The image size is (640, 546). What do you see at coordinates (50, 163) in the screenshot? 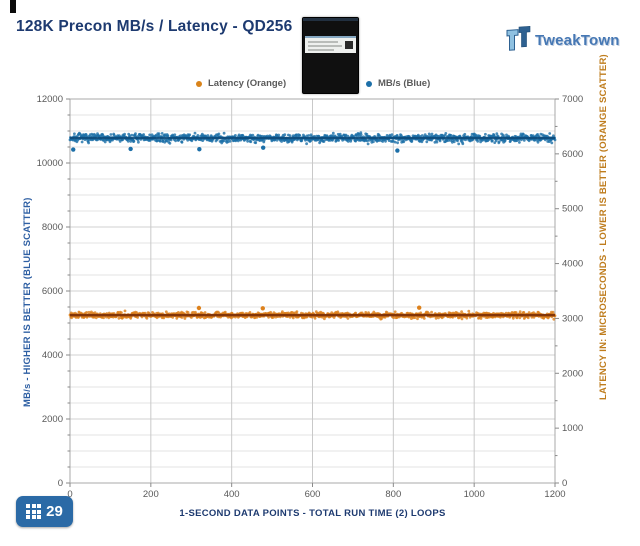
I see `left-tick-label: 10000` at bounding box center [50, 163].